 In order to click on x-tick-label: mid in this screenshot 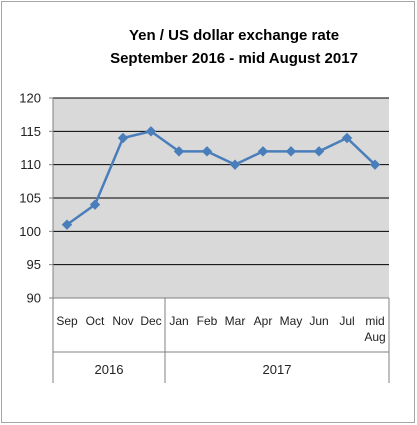, I will do `click(374, 321)`.